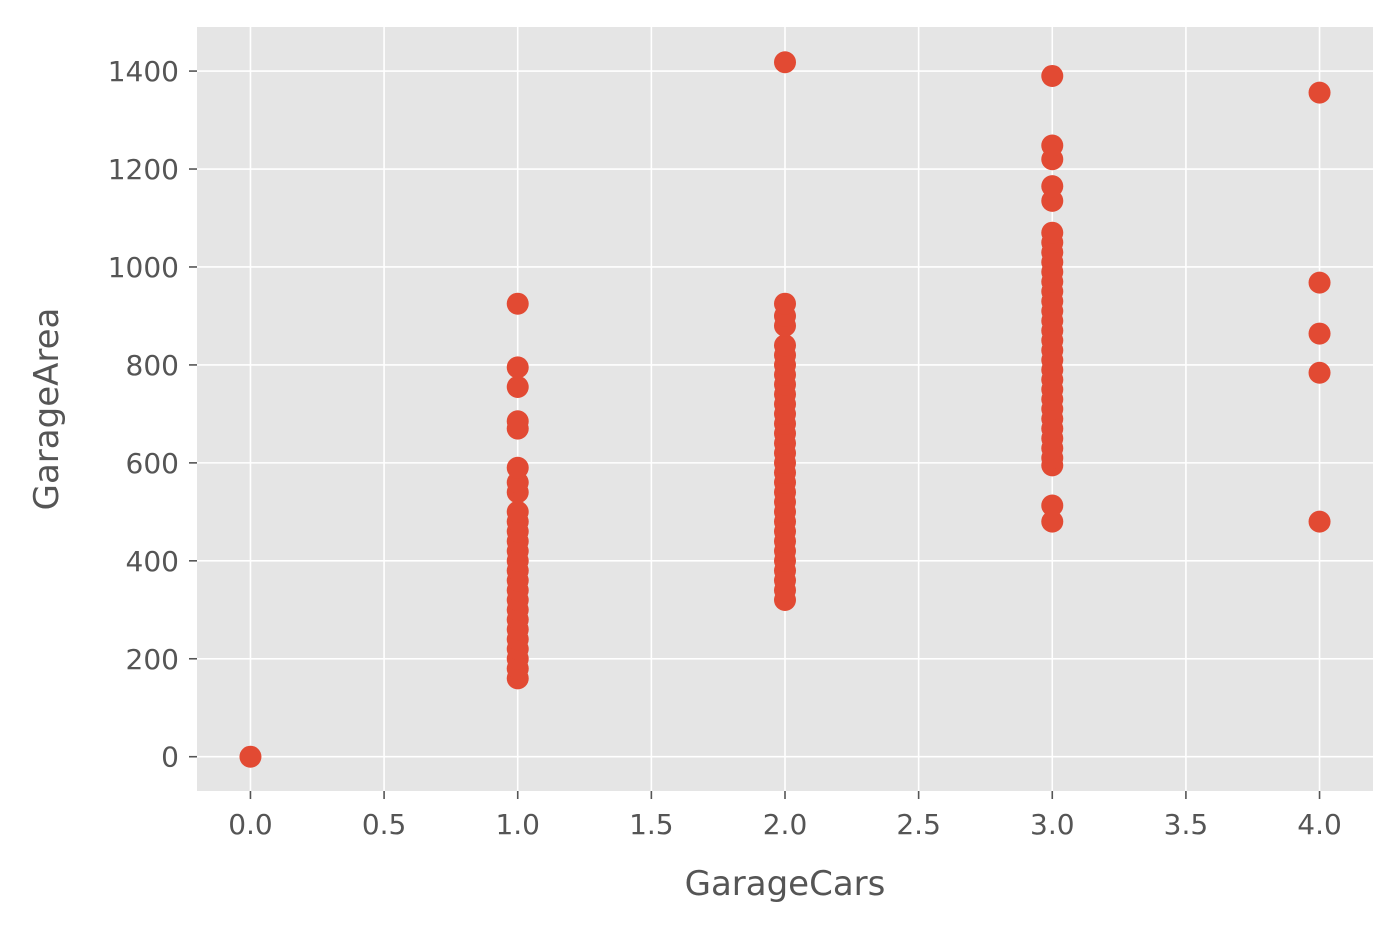 This screenshot has width=1400, height=930. What do you see at coordinates (785, 824) in the screenshot?
I see `x-tick-label: 2.0` at bounding box center [785, 824].